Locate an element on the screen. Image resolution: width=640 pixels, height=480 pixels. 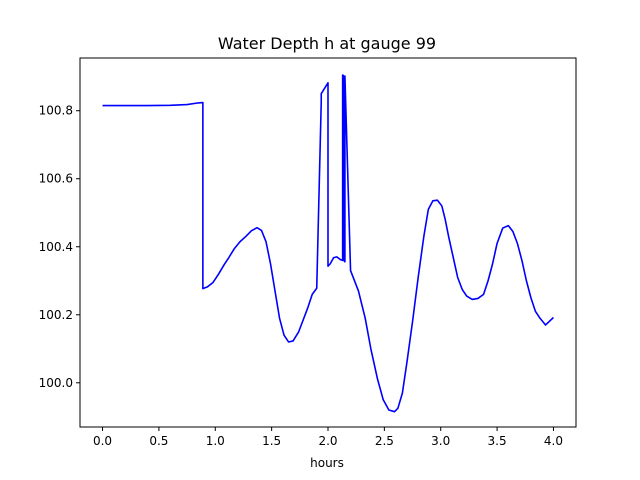
x-tick-label: 1.5 is located at coordinates (271, 441).